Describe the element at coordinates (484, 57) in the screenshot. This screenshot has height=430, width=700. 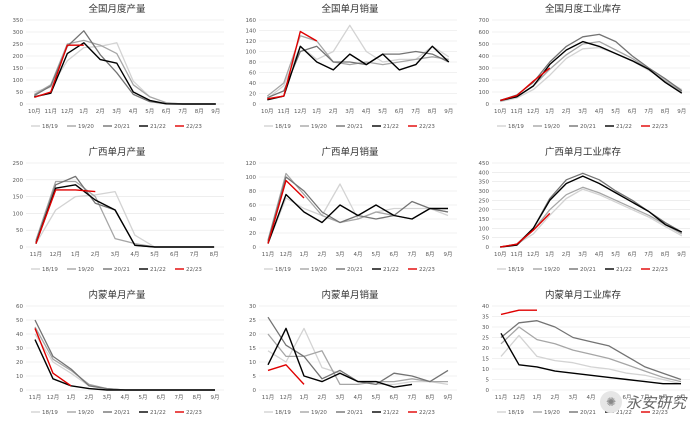
I see `y-tick-label: 400` at that location.